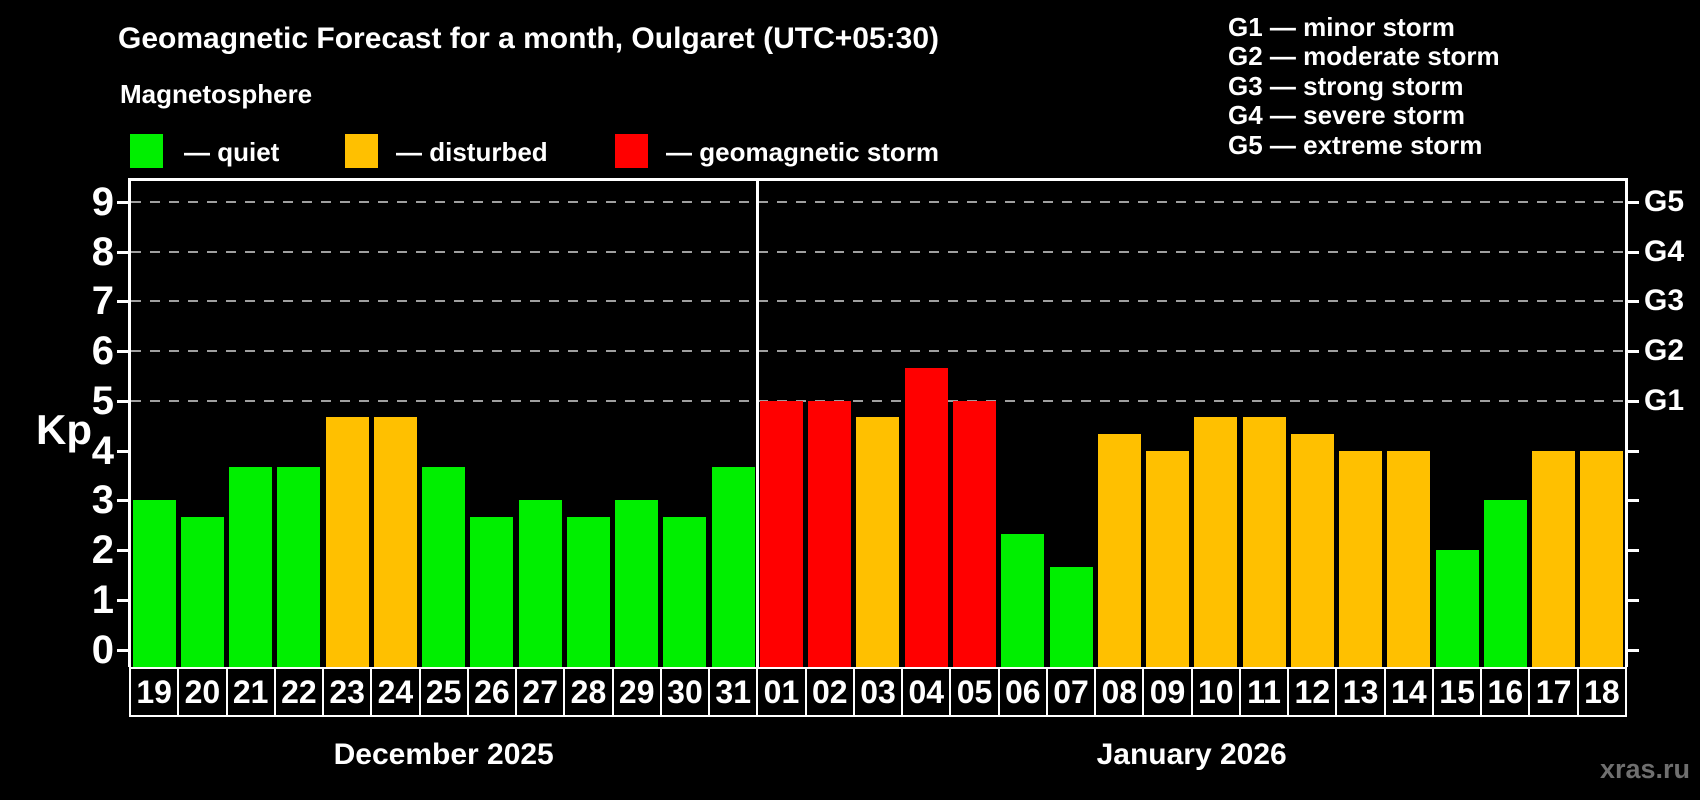 The height and width of the screenshot is (800, 1700). What do you see at coordinates (631, 151) in the screenshot?
I see `legend-storm-swatch` at bounding box center [631, 151].